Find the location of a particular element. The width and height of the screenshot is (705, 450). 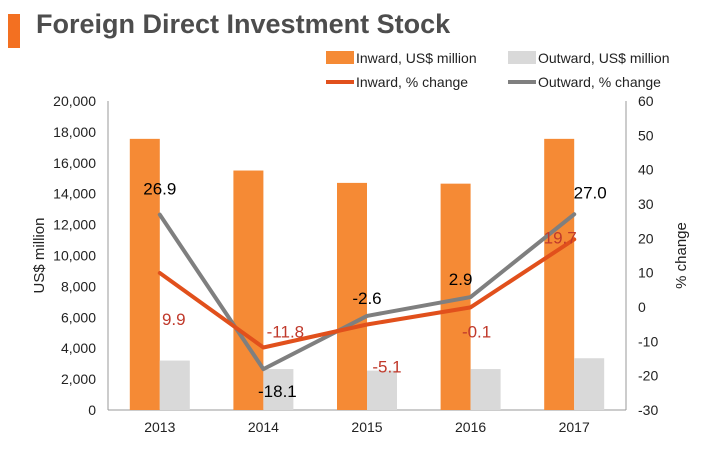

outward-change-label: 27.0 is located at coordinates (590, 192).